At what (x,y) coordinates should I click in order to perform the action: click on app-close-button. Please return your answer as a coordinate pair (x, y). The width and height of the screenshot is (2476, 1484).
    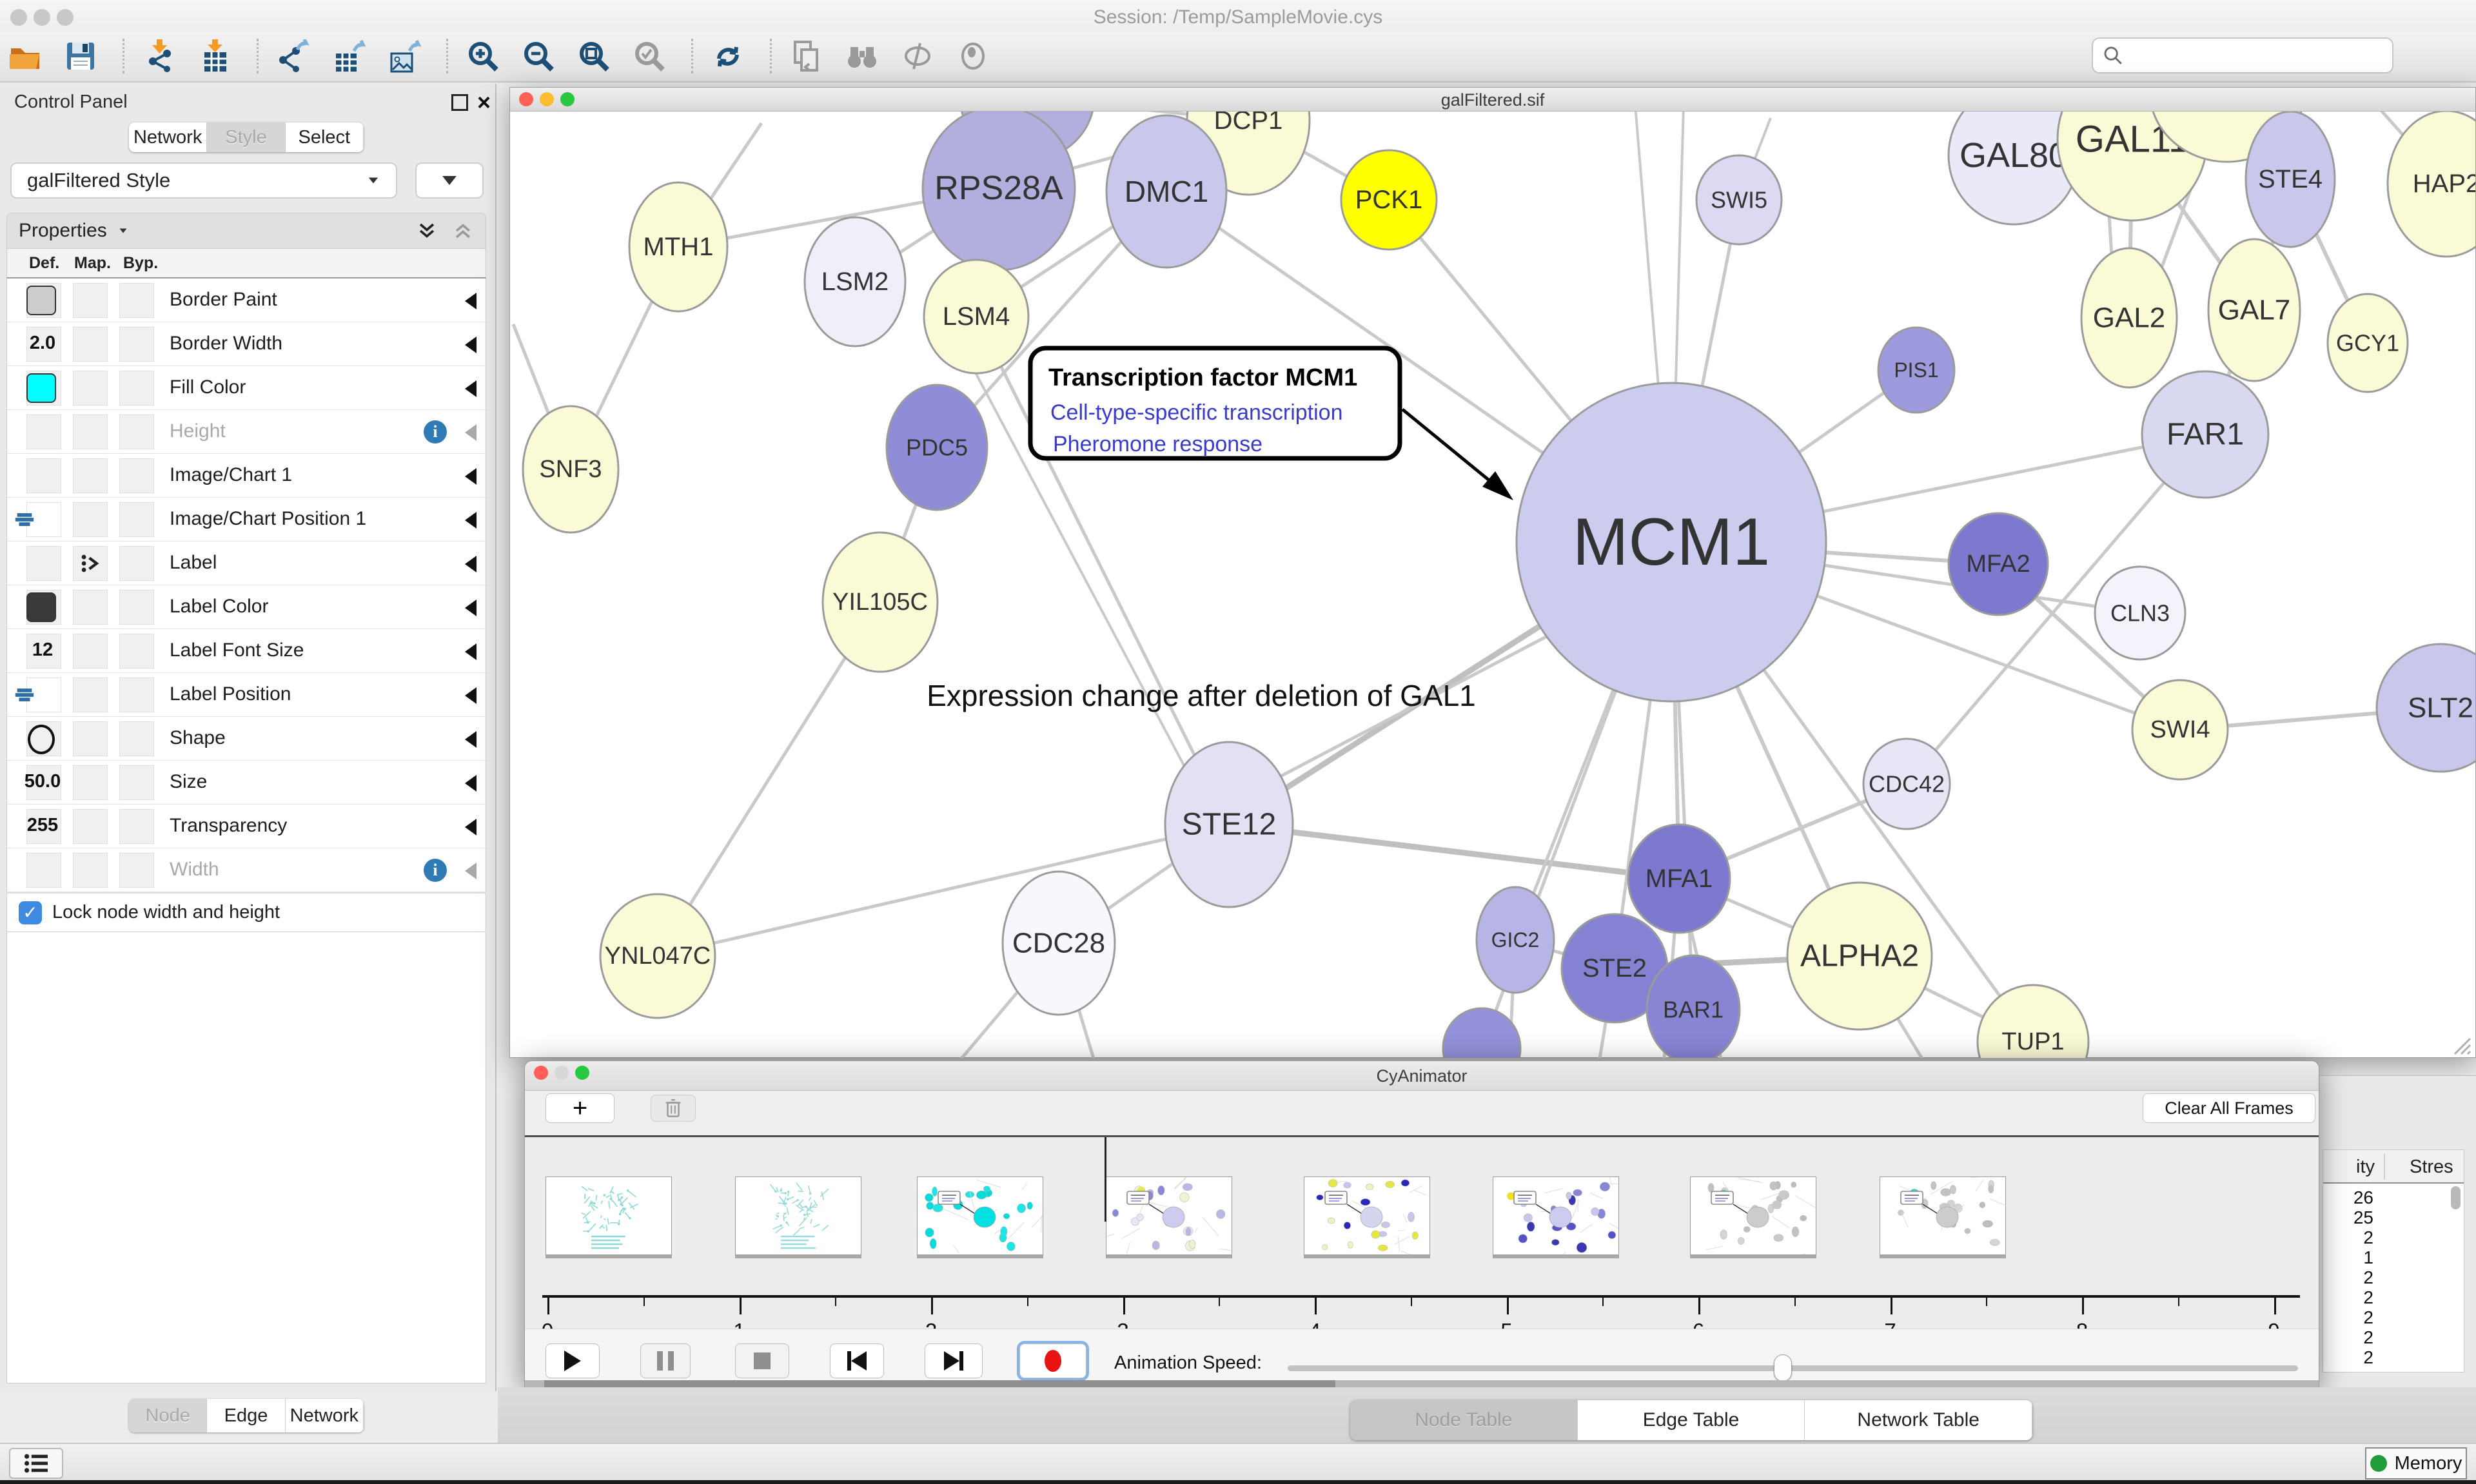
    Looking at the image, I should click on (18, 17).